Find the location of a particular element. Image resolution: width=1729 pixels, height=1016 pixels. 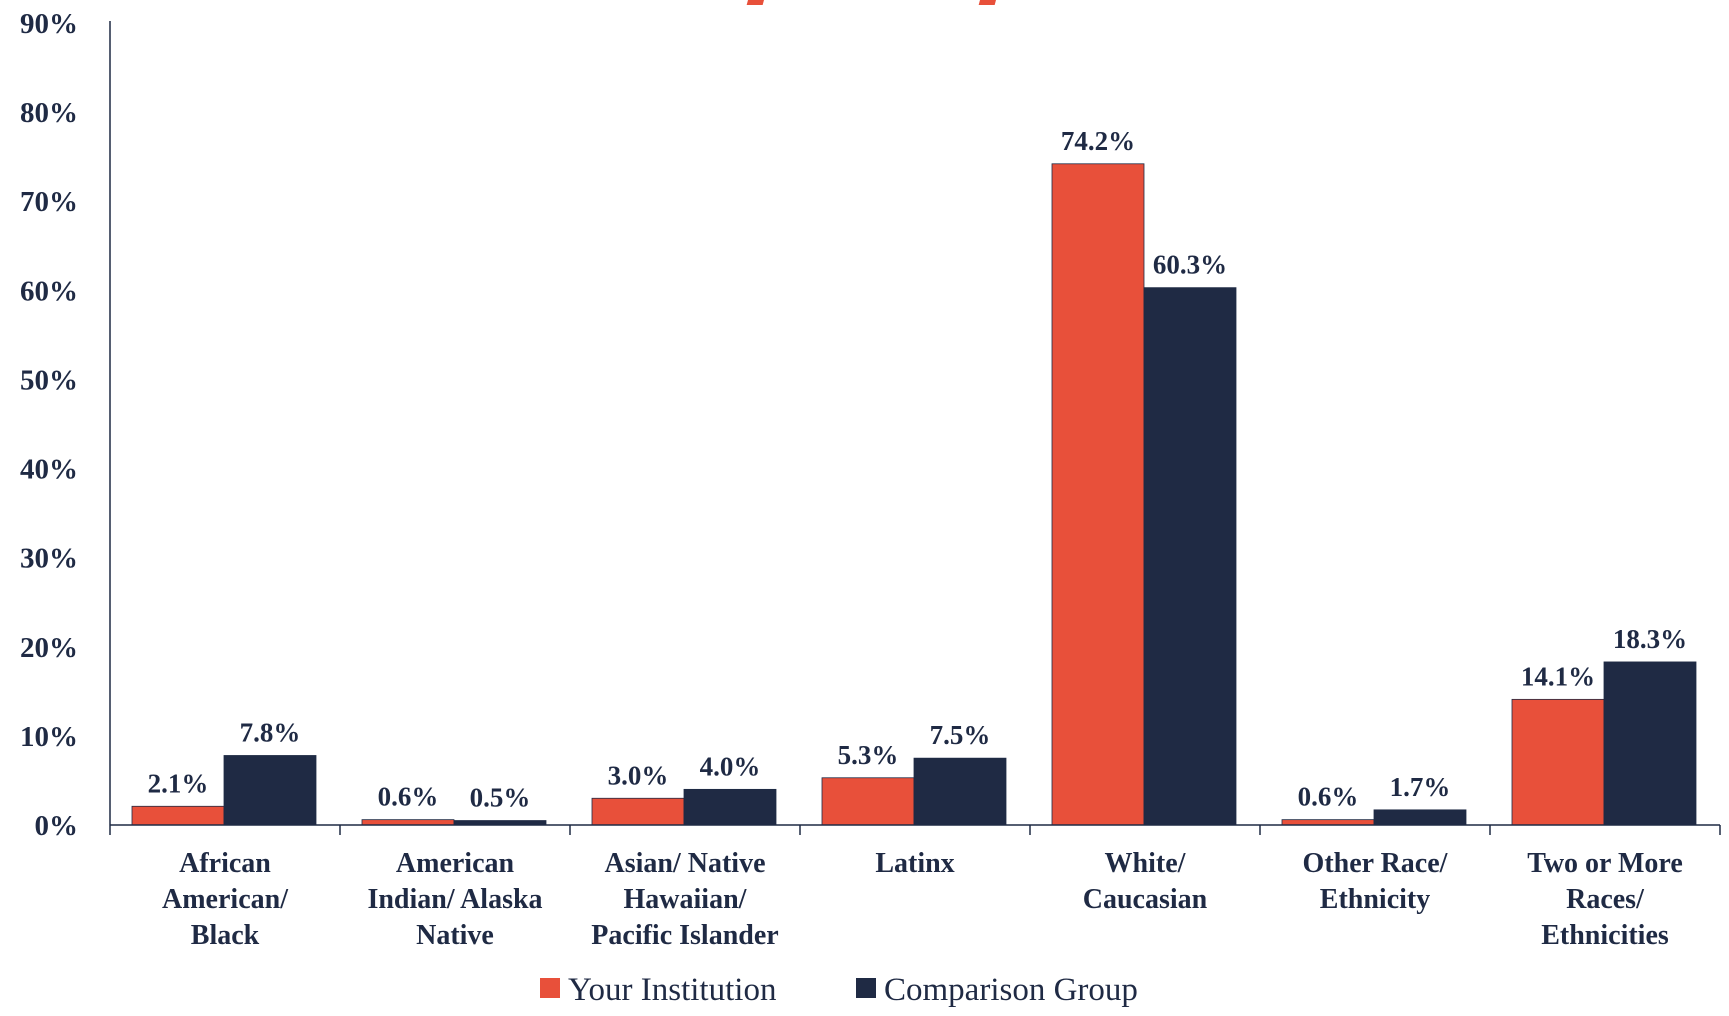

legend: Your Institution Comparison Group is located at coordinates (839, 990).